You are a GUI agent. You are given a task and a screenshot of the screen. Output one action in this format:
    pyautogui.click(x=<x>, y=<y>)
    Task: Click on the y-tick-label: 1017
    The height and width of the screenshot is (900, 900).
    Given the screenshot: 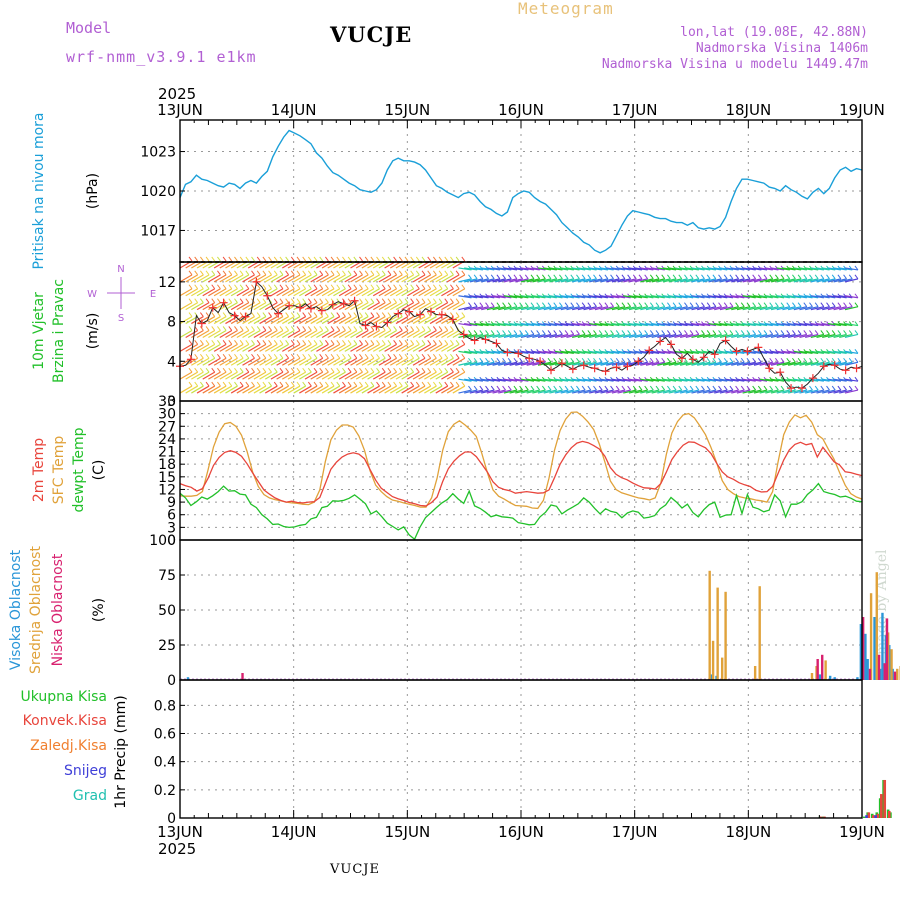 What is the action you would take?
    pyautogui.click(x=158, y=231)
    